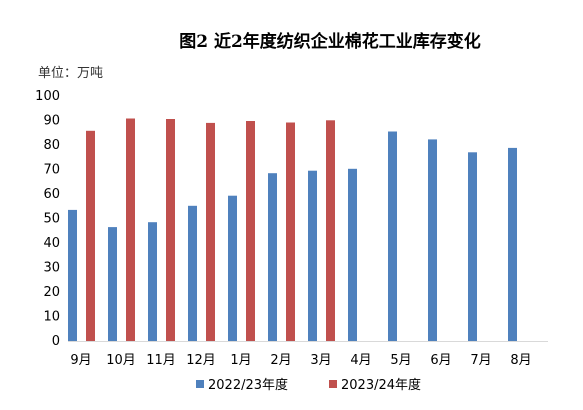 This screenshot has width=583, height=410. I want to click on y-tick-label: 10, so click(51, 317).